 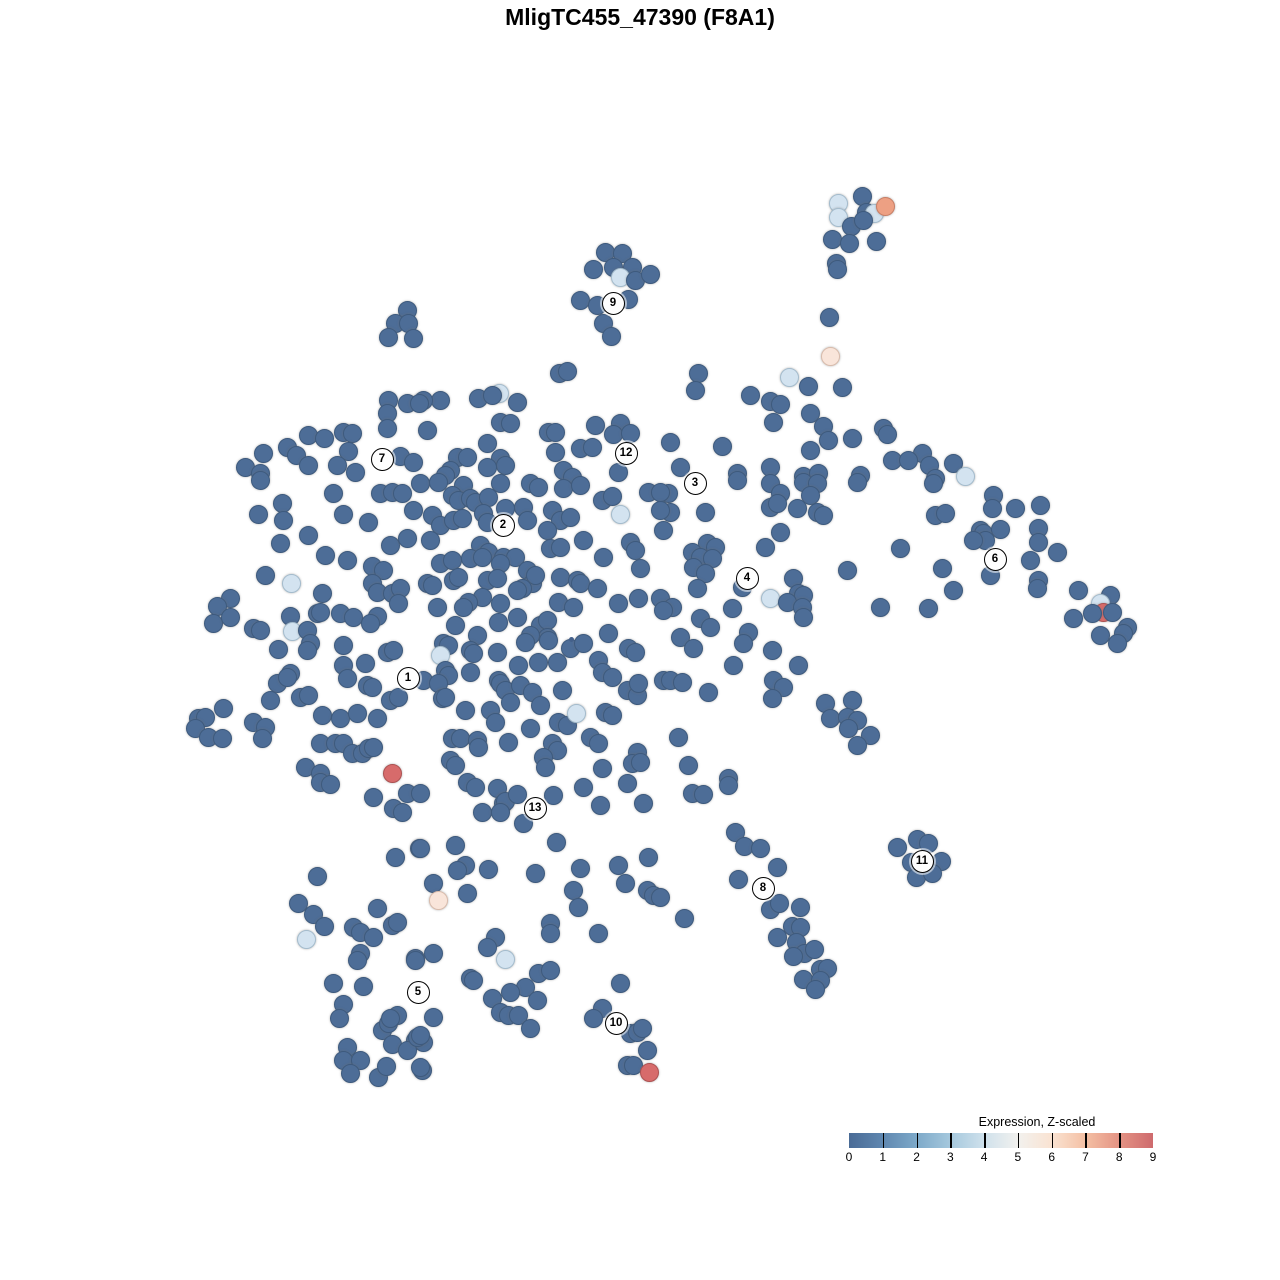 What do you see at coordinates (883, 1157) in the screenshot?
I see `colorbar-tick-label: 1` at bounding box center [883, 1157].